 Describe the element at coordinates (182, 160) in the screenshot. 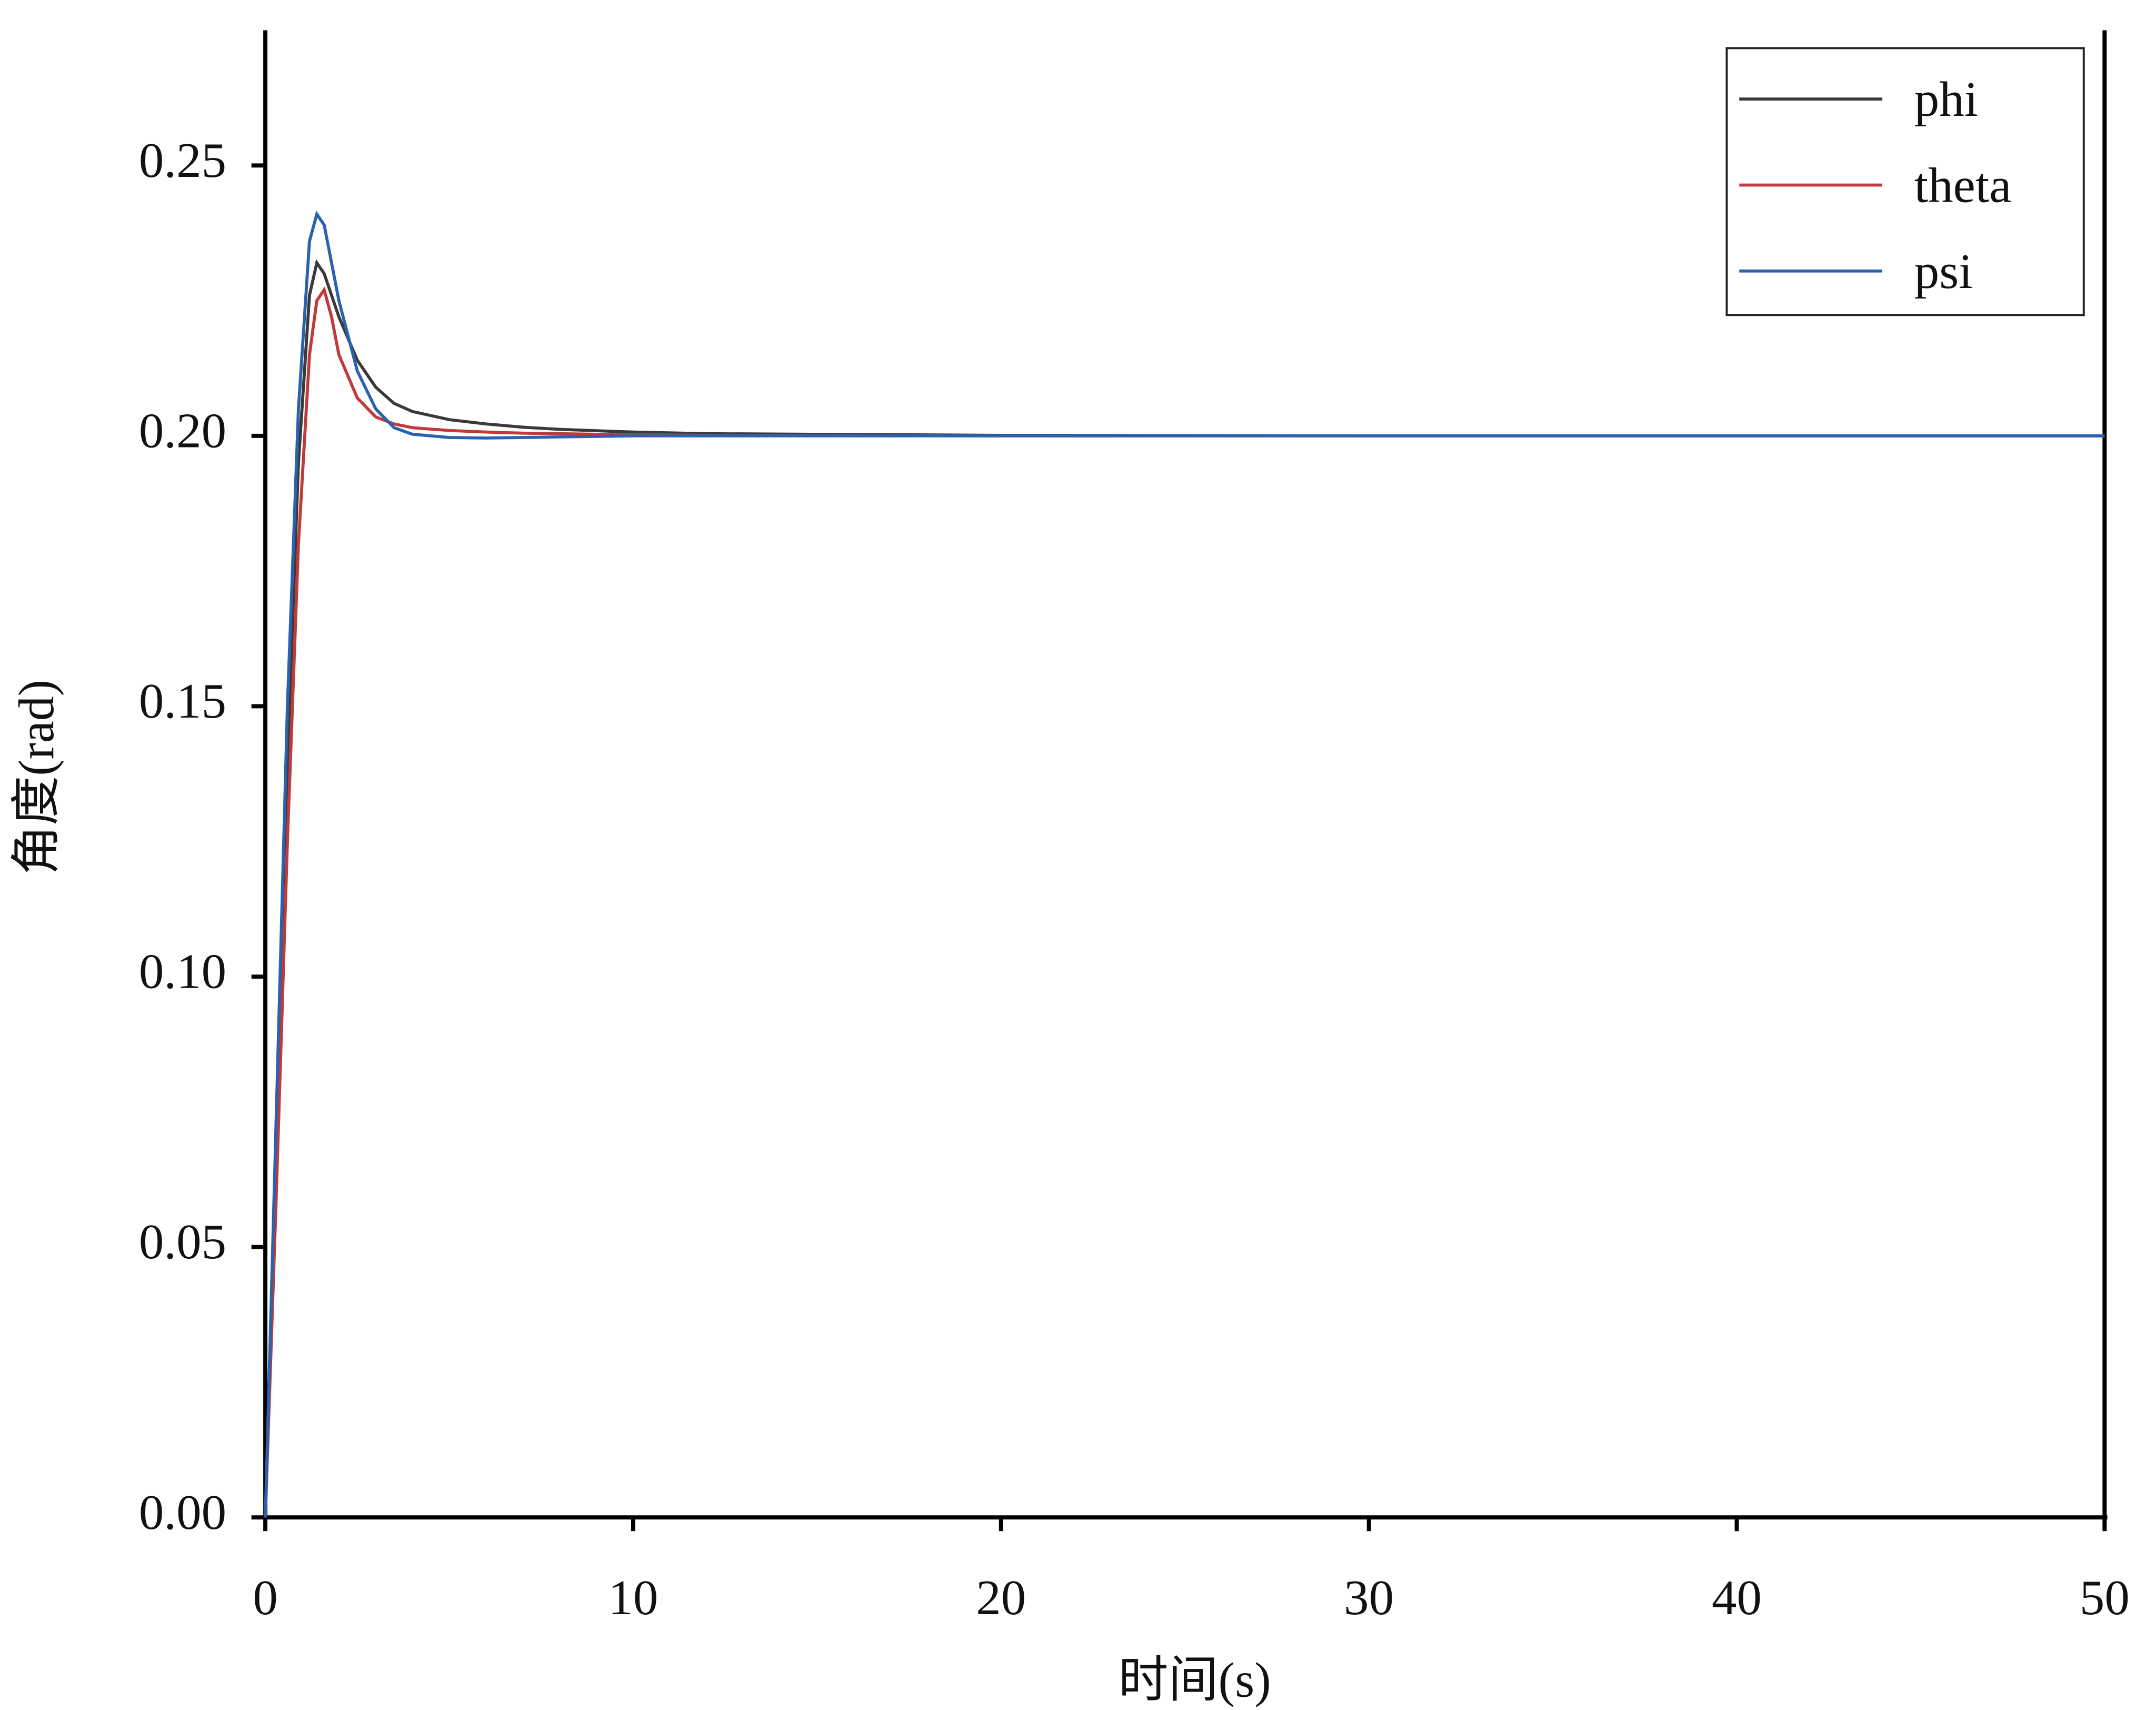

I see `y-tick-label: 0.25` at that location.